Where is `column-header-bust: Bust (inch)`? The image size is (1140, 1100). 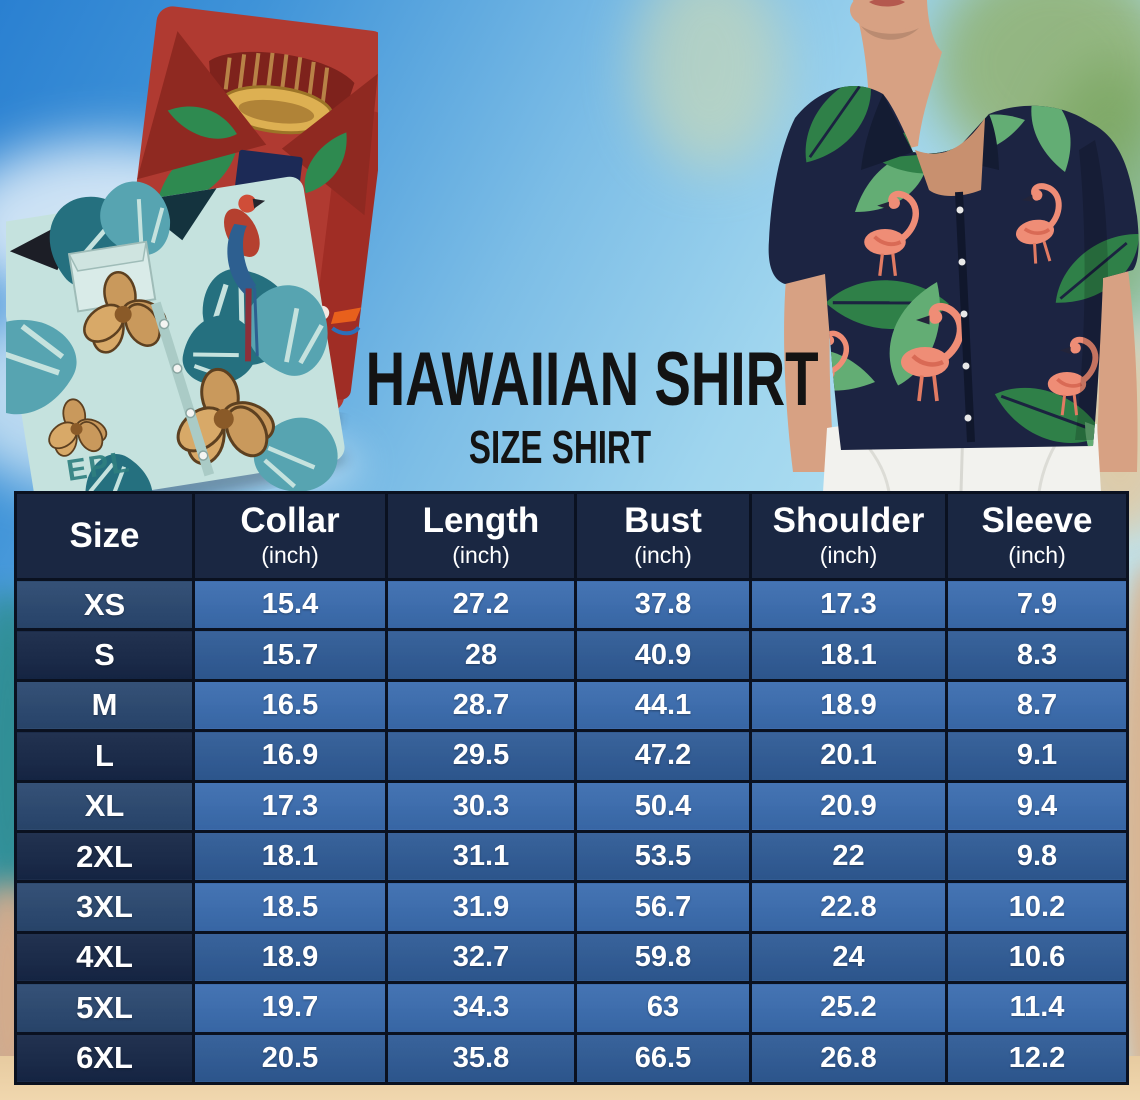
column-header-bust: Bust (inch) is located at coordinates (663, 536).